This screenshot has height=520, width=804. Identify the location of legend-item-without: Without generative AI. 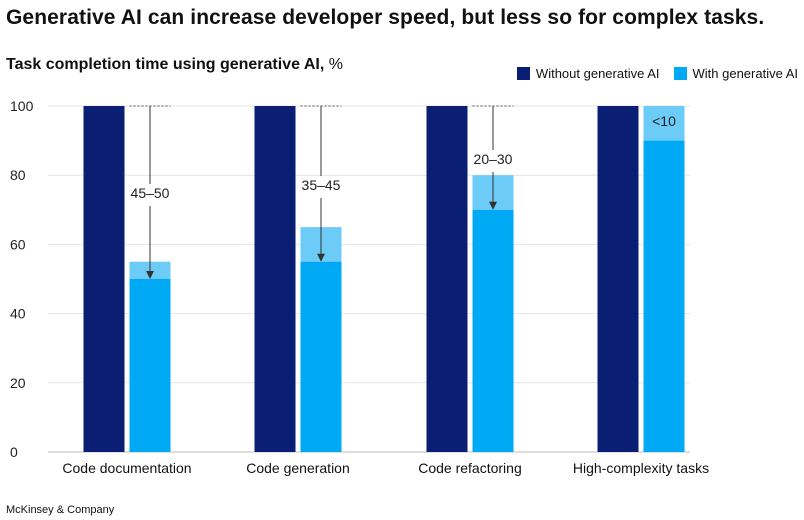
(588, 73).